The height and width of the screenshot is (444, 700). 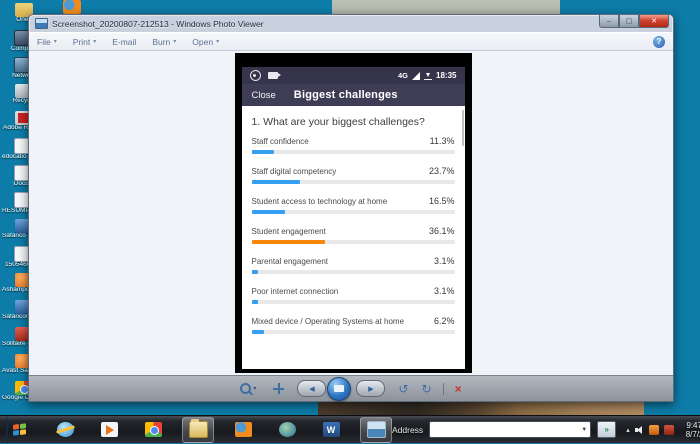 I want to click on taskbar-item-firefox, so click(x=243, y=430).